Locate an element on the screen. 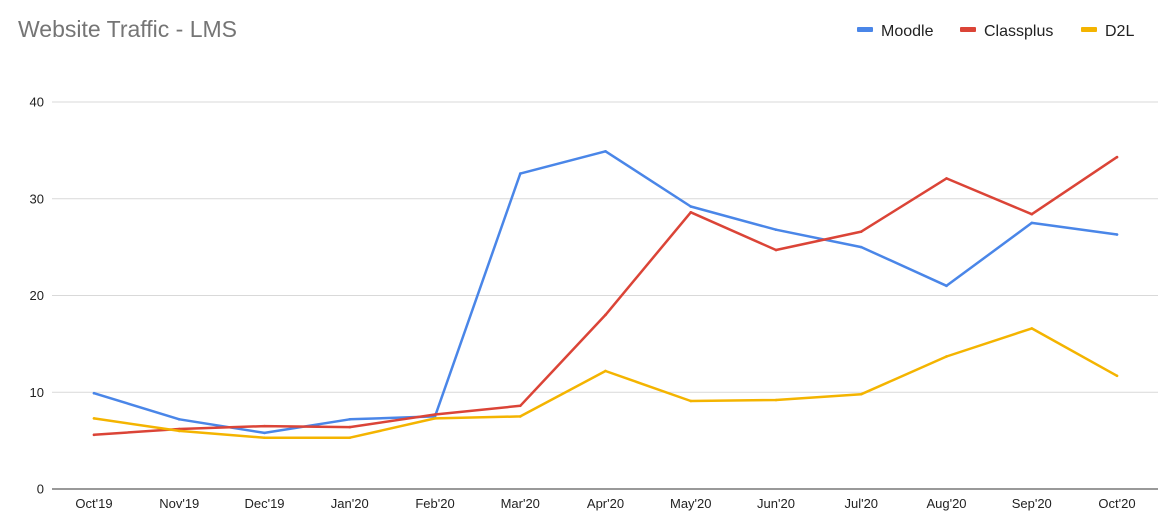 This screenshot has width=1172, height=528. legend: Moodle Classplus D2L is located at coordinates (995, 31).